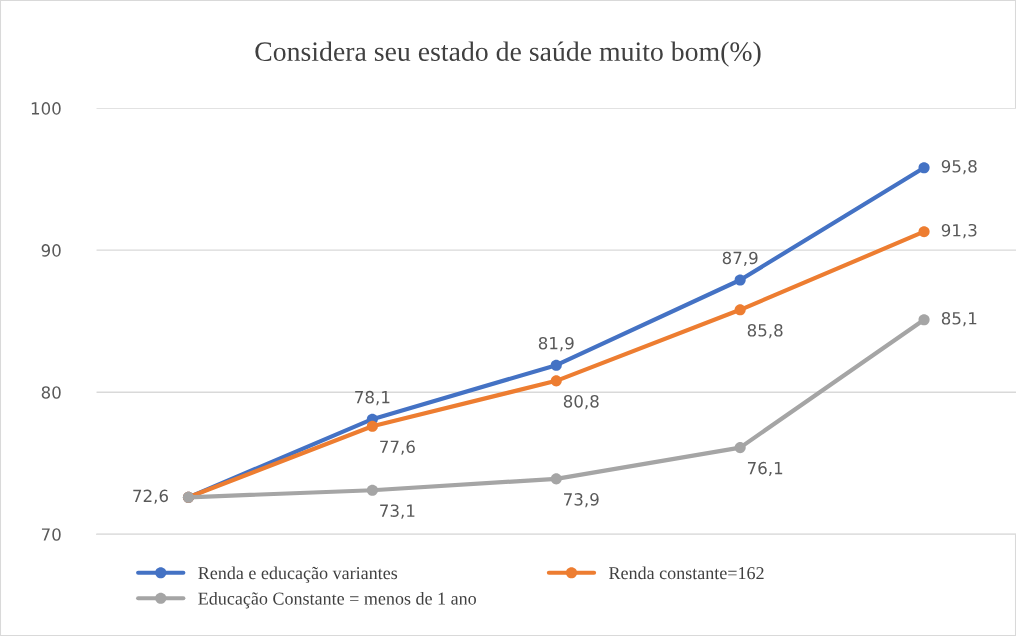 The height and width of the screenshot is (636, 1016). What do you see at coordinates (581, 402) in the screenshot?
I see `data-label: 80,8` at bounding box center [581, 402].